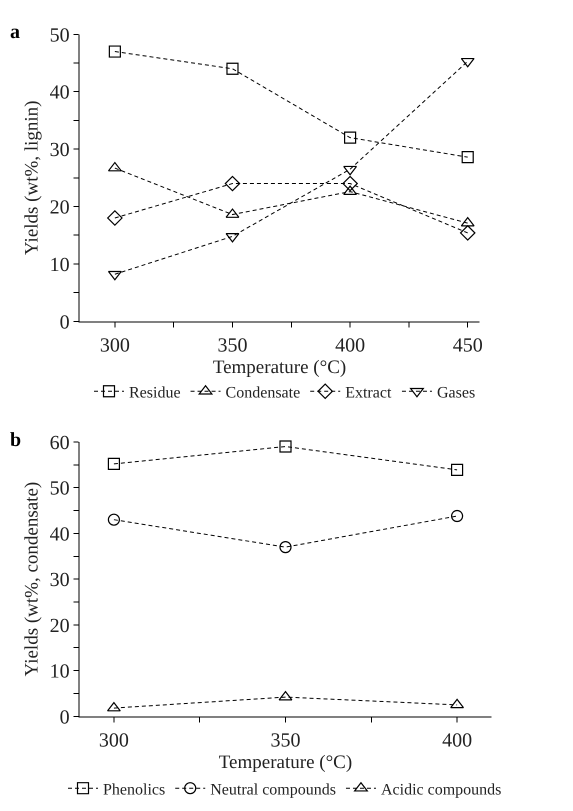 Image resolution: width=573 pixels, height=811 pixels. What do you see at coordinates (60, 443) in the screenshot?
I see `y-tick-label: 60` at bounding box center [60, 443].